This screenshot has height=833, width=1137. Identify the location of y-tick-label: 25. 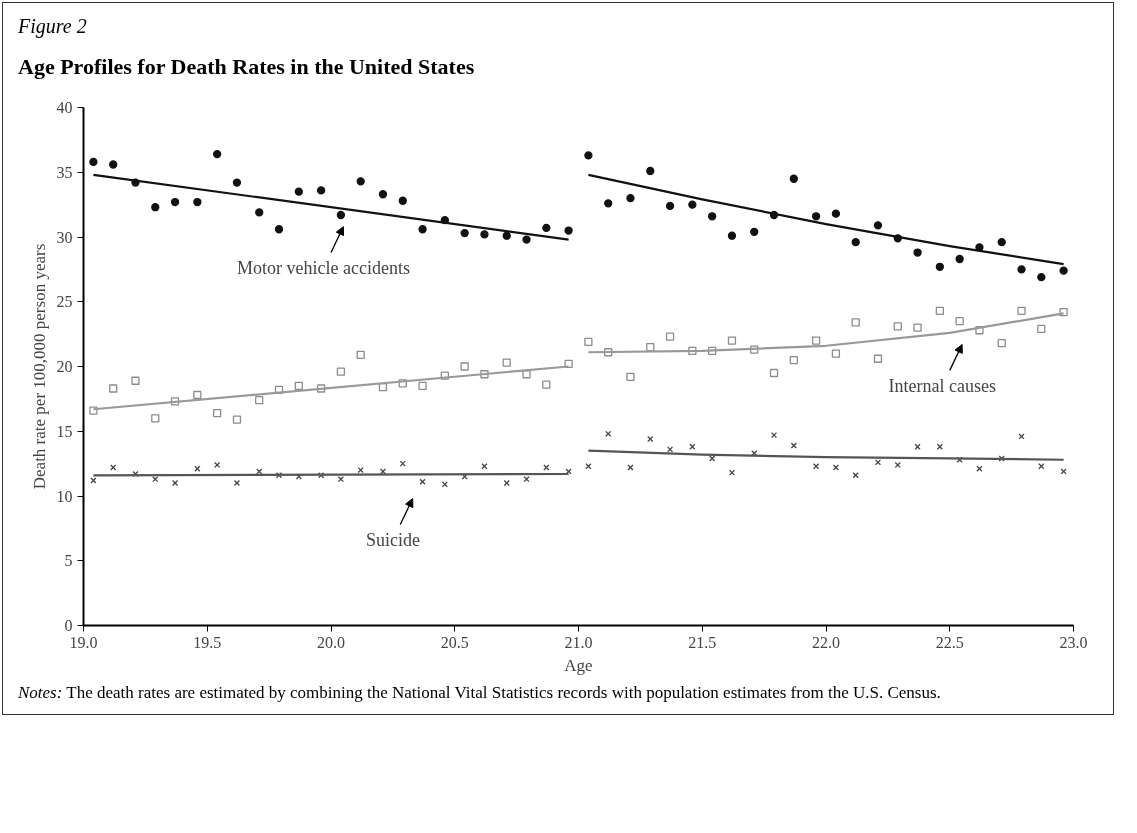
(64, 302).